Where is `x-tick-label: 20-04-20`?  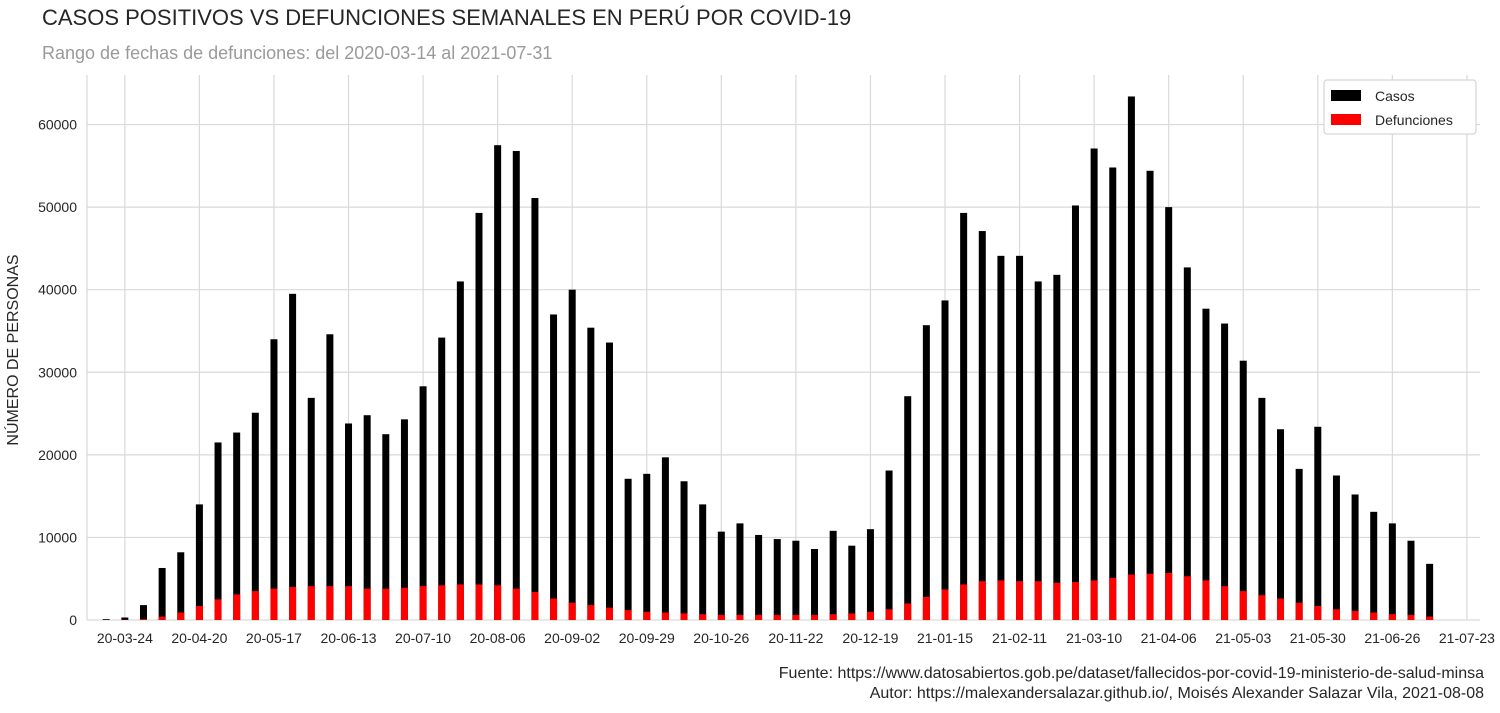 x-tick-label: 20-04-20 is located at coordinates (199, 638).